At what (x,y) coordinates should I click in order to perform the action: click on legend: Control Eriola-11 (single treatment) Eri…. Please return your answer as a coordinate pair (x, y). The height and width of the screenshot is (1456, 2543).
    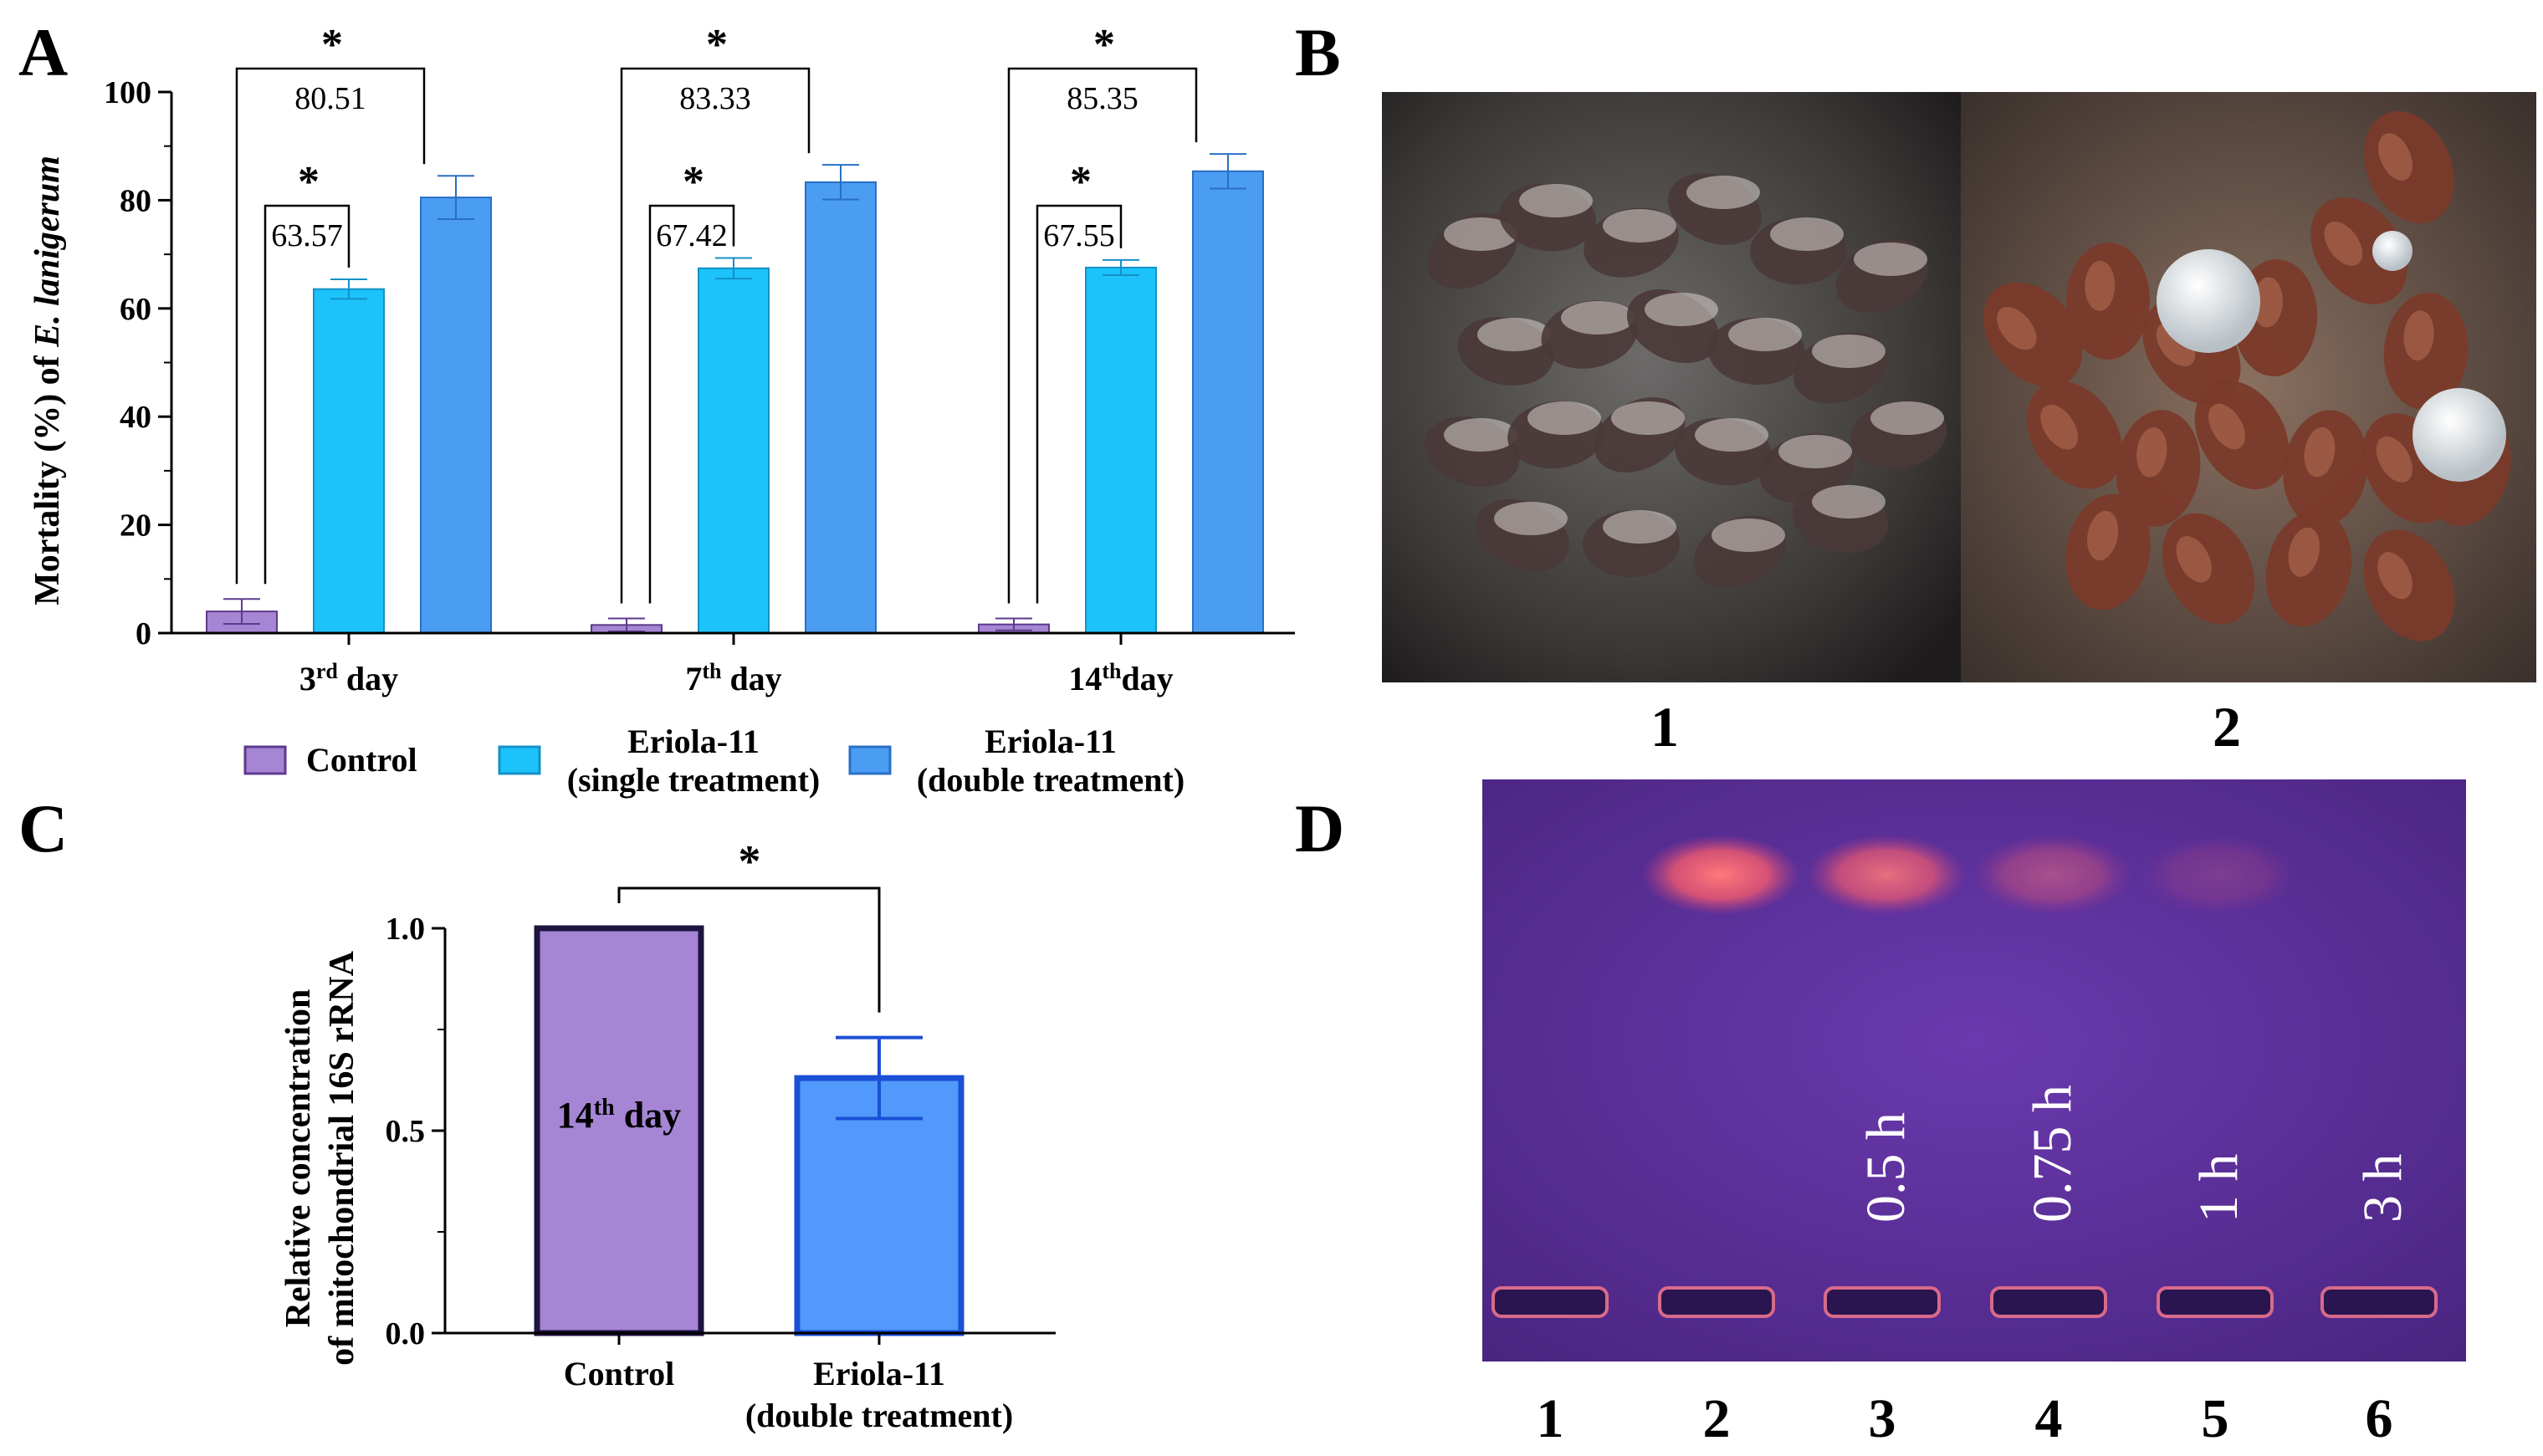
    Looking at the image, I should click on (714, 761).